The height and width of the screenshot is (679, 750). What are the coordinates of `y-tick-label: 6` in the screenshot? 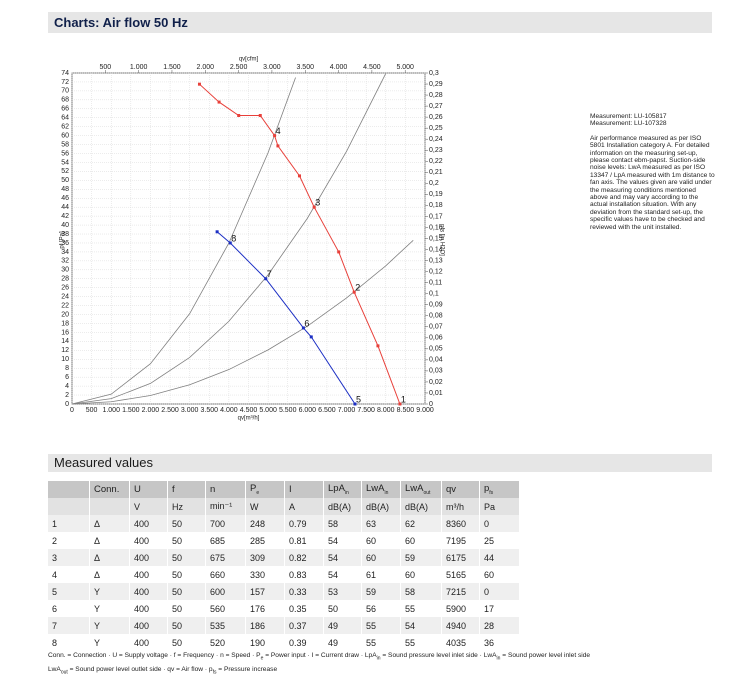 It's located at (67, 377).